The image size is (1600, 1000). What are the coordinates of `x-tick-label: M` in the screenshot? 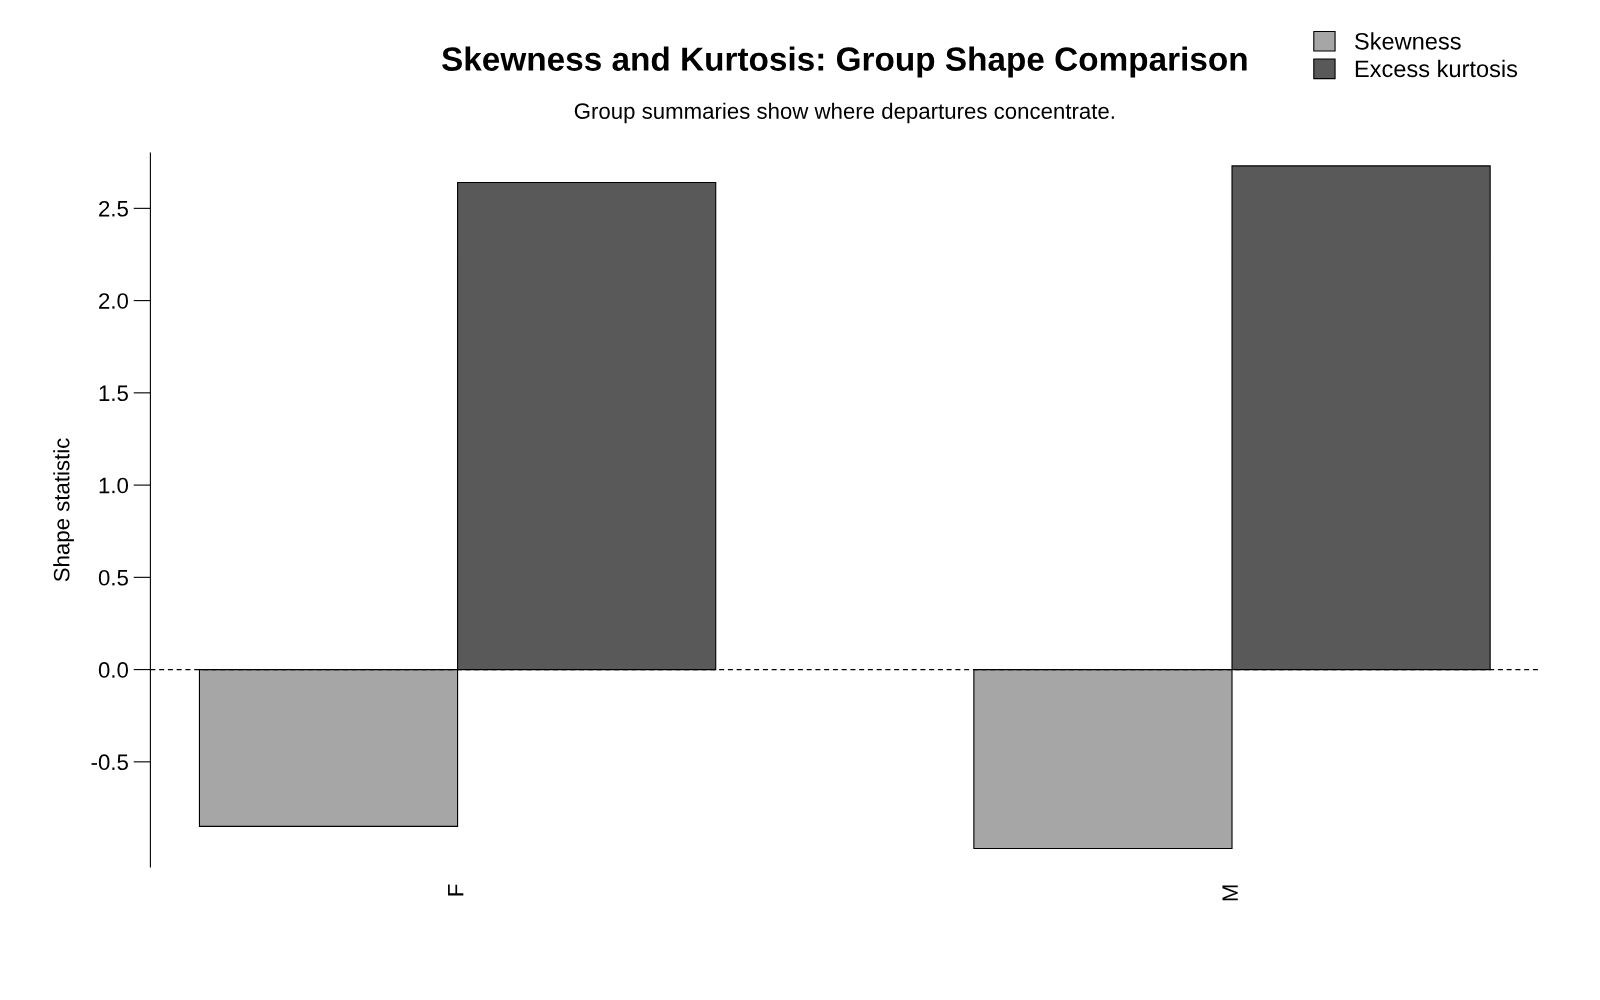 It's located at (1230, 893).